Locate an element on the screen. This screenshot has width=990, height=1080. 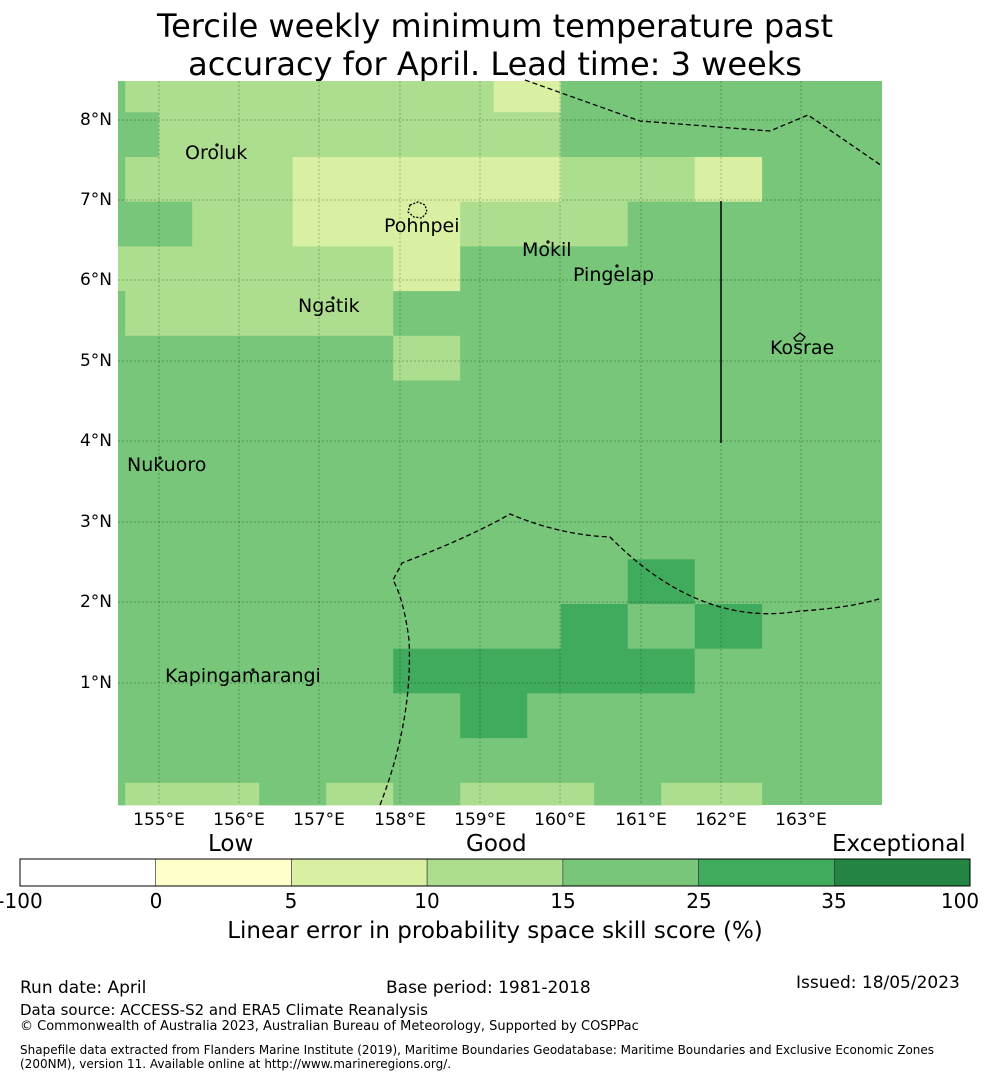
eez-boundary-south-west is located at coordinates (631, 659).